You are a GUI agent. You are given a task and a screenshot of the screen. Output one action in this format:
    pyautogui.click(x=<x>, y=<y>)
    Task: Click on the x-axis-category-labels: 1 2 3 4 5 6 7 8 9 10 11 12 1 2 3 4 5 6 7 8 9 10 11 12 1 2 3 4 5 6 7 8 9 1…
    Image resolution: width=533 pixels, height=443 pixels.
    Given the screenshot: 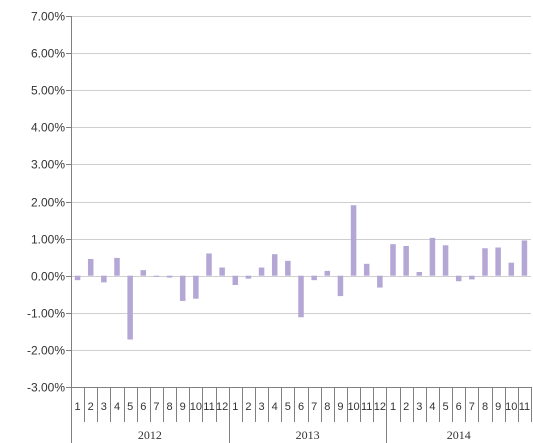 What is the action you would take?
    pyautogui.click(x=303, y=421)
    